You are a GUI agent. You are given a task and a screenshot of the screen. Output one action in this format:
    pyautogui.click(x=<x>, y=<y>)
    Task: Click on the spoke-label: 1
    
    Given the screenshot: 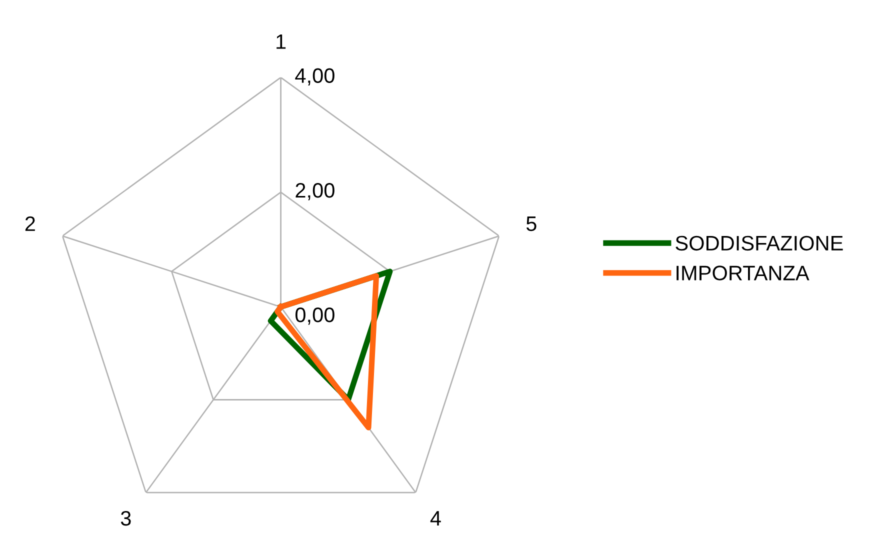 What is the action you would take?
    pyautogui.click(x=281, y=41)
    